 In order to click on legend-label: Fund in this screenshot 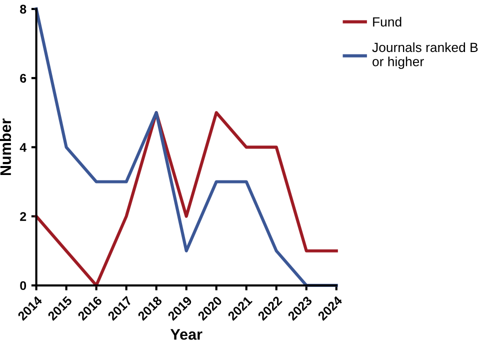, I will do `click(387, 21)`.